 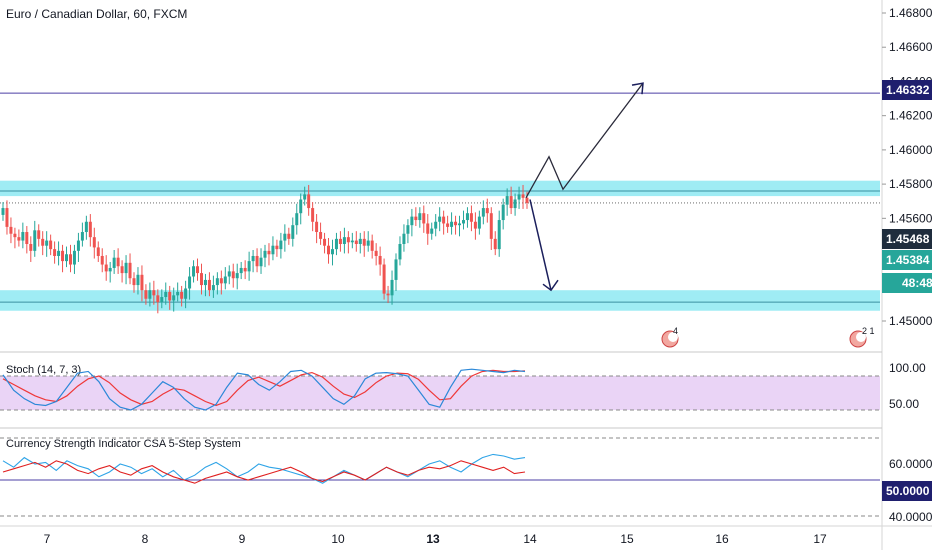 I want to click on csa-tick-label: 40.0000, so click(x=910, y=517).